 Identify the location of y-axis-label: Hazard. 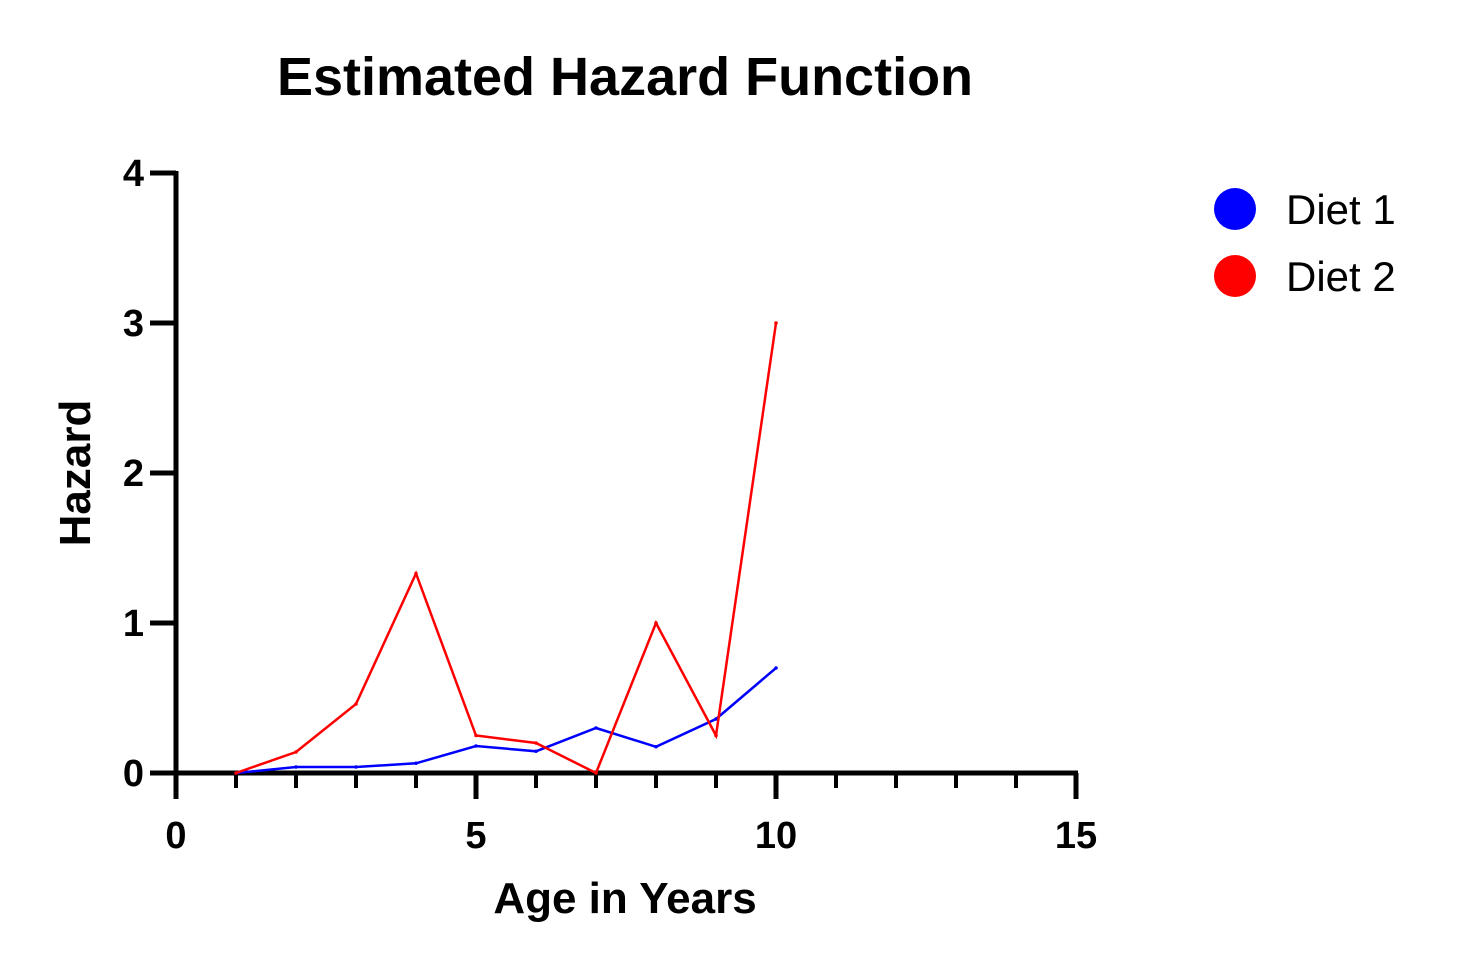
(75, 473).